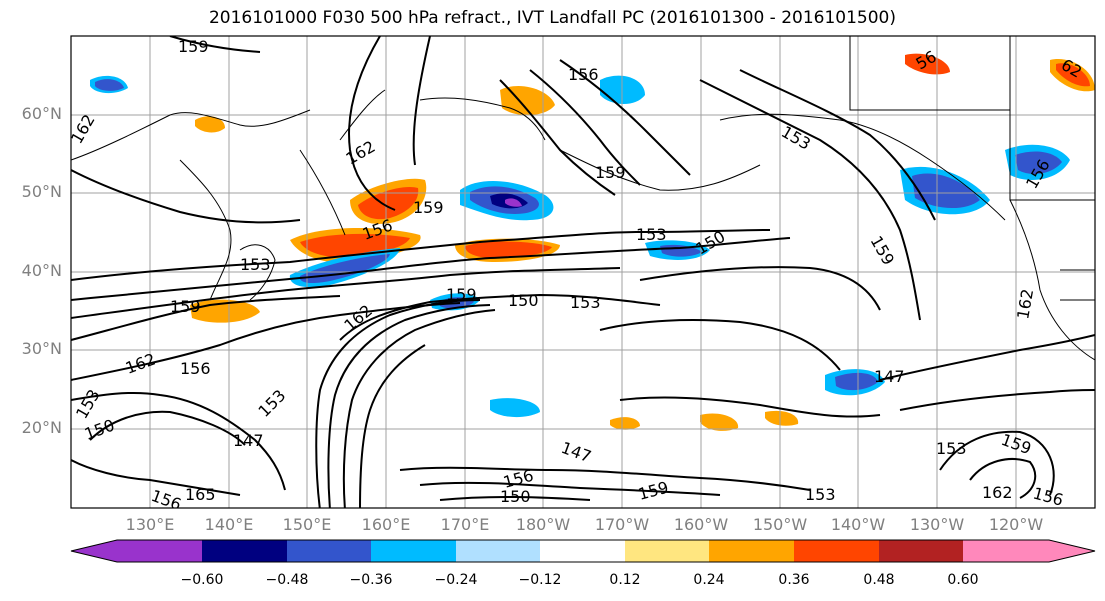 The height and width of the screenshot is (601, 1105). I want to click on lon-label: 150°E, so click(307, 524).